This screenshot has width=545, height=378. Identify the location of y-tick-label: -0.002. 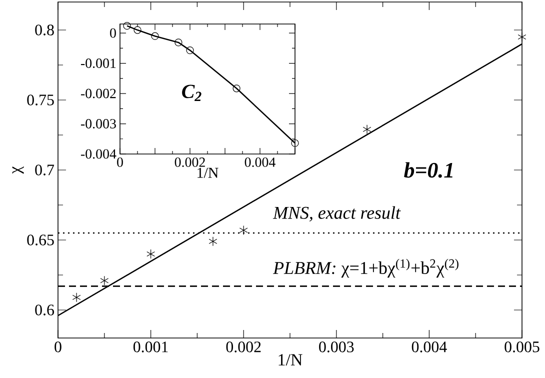
(98, 93).